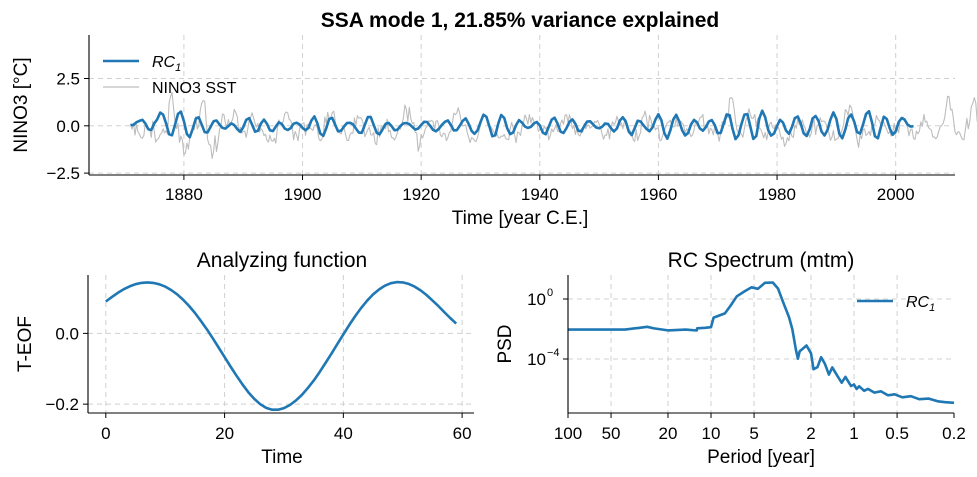 This screenshot has width=977, height=477. What do you see at coordinates (105, 433) in the screenshot?
I see `x-tick-label: 0` at bounding box center [105, 433].